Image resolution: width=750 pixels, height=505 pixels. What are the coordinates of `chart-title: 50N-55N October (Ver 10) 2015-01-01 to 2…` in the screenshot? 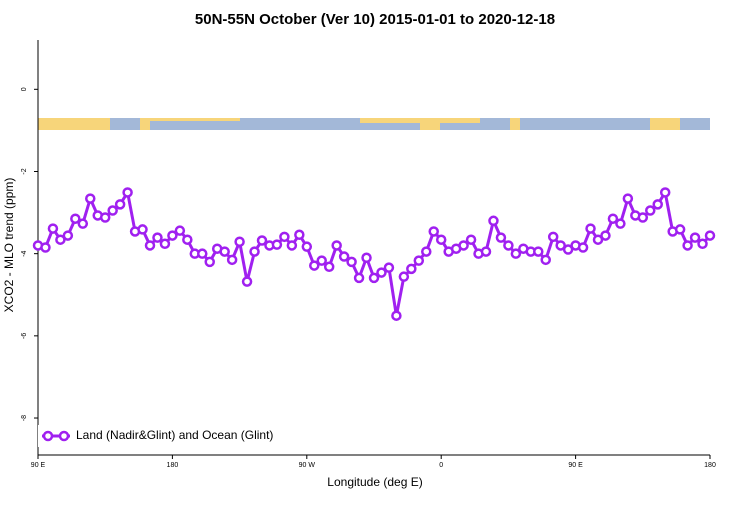 It's located at (375, 19).